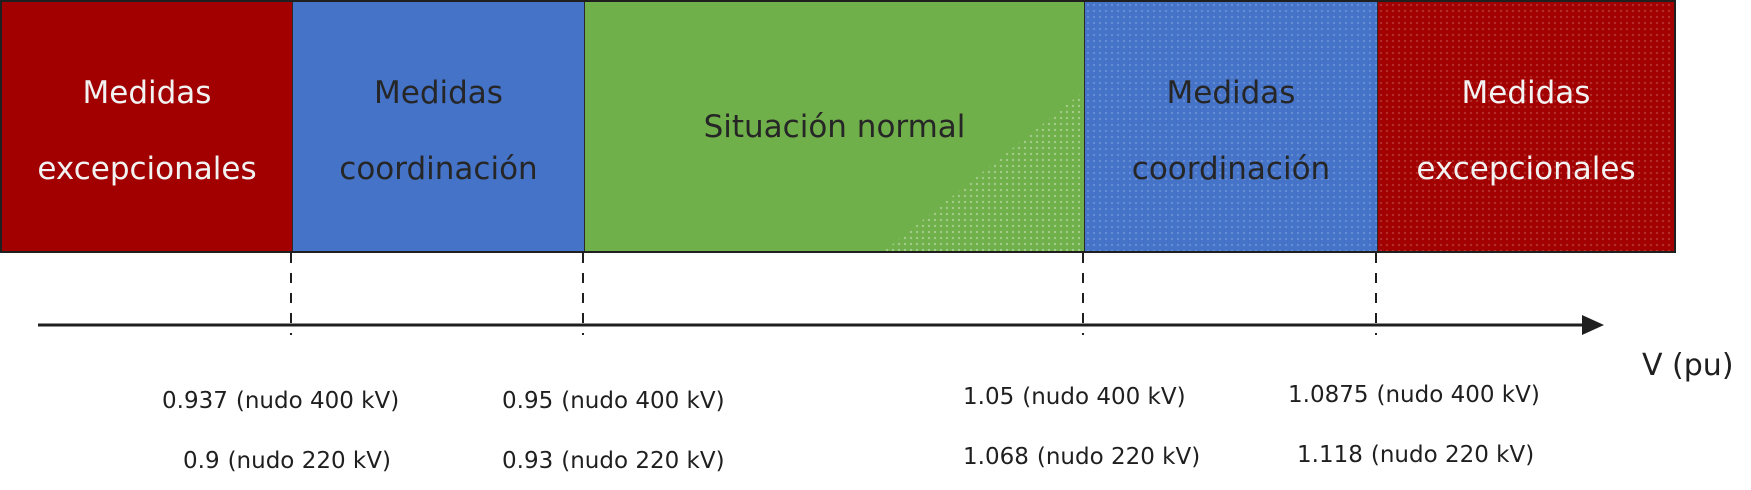 This screenshot has height=490, width=1751. What do you see at coordinates (1688, 365) in the screenshot?
I see `axis-label: V (pu)` at bounding box center [1688, 365].